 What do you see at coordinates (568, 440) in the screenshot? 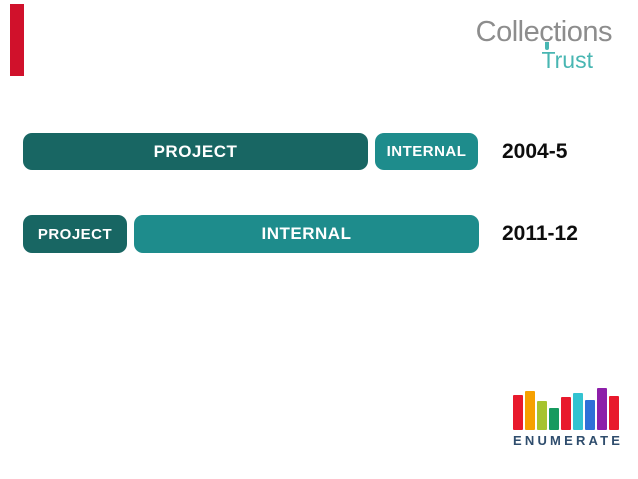
I see `enumerate-wordmark: ENUMERATE` at bounding box center [568, 440].